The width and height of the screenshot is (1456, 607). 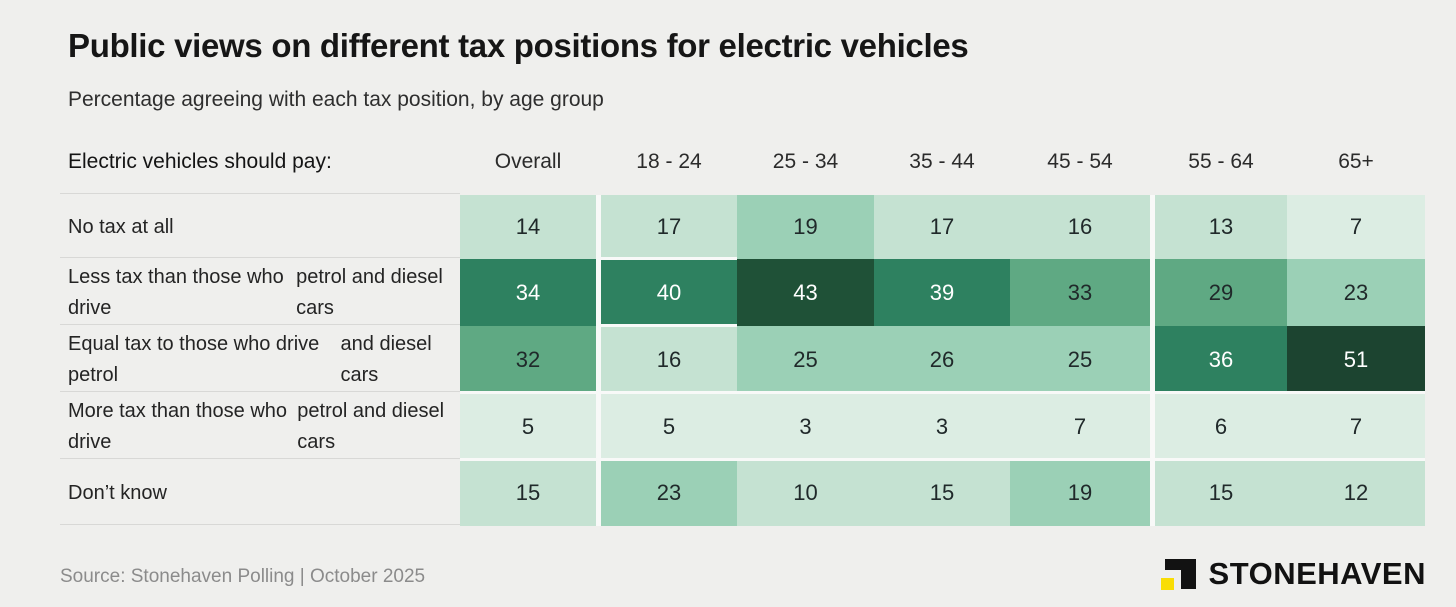 I want to click on heatmap-cell: 12, so click(x=1356, y=493).